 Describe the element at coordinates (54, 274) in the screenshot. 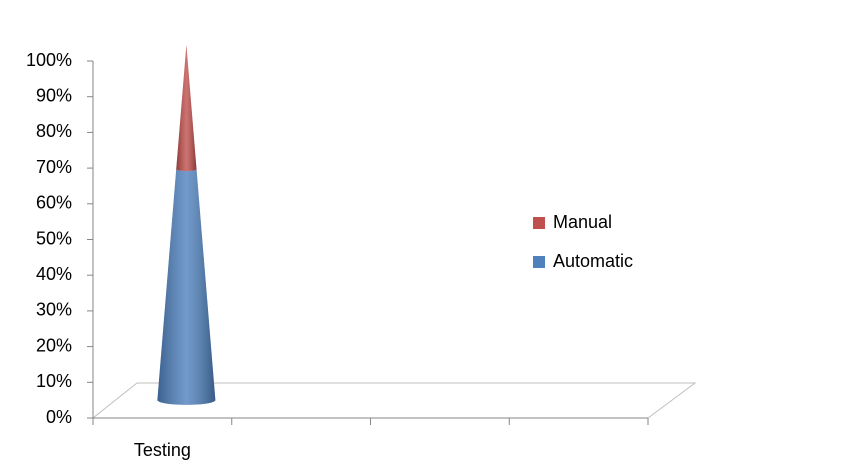

I see `y-tick-label: 40%` at that location.